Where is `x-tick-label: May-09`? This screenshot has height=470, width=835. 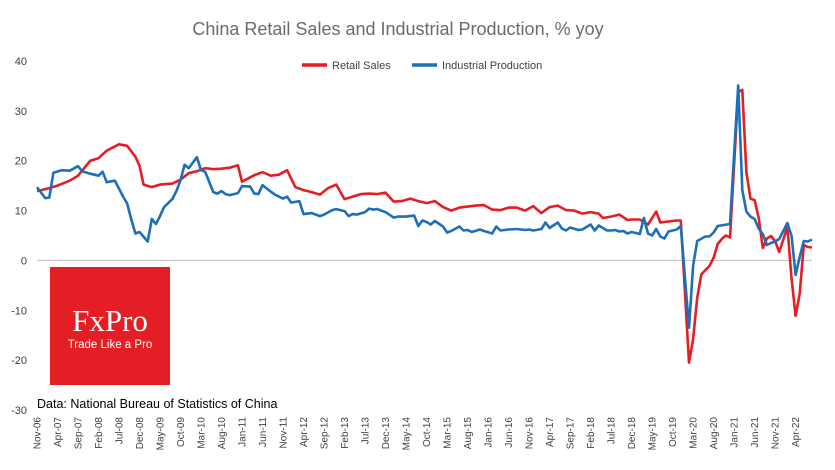 x-tick-label: May-09 is located at coordinates (161, 434).